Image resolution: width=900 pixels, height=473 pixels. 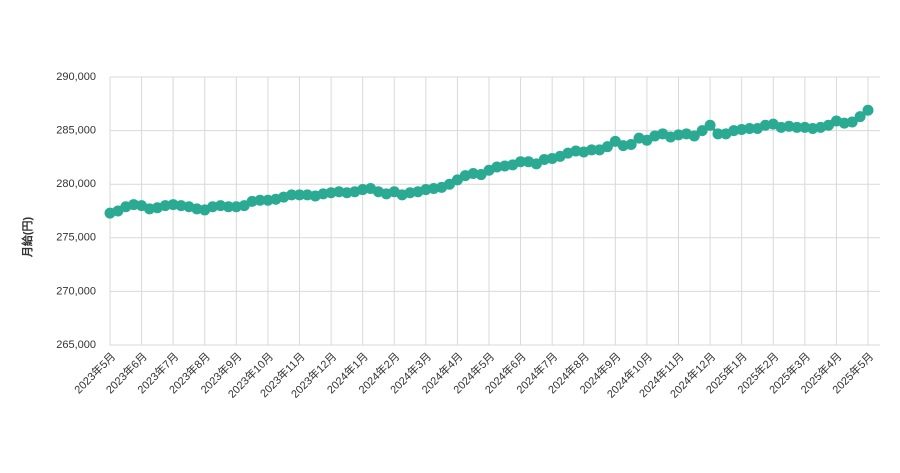 I want to click on y-tick-label: 290,000, so click(x=76, y=77).